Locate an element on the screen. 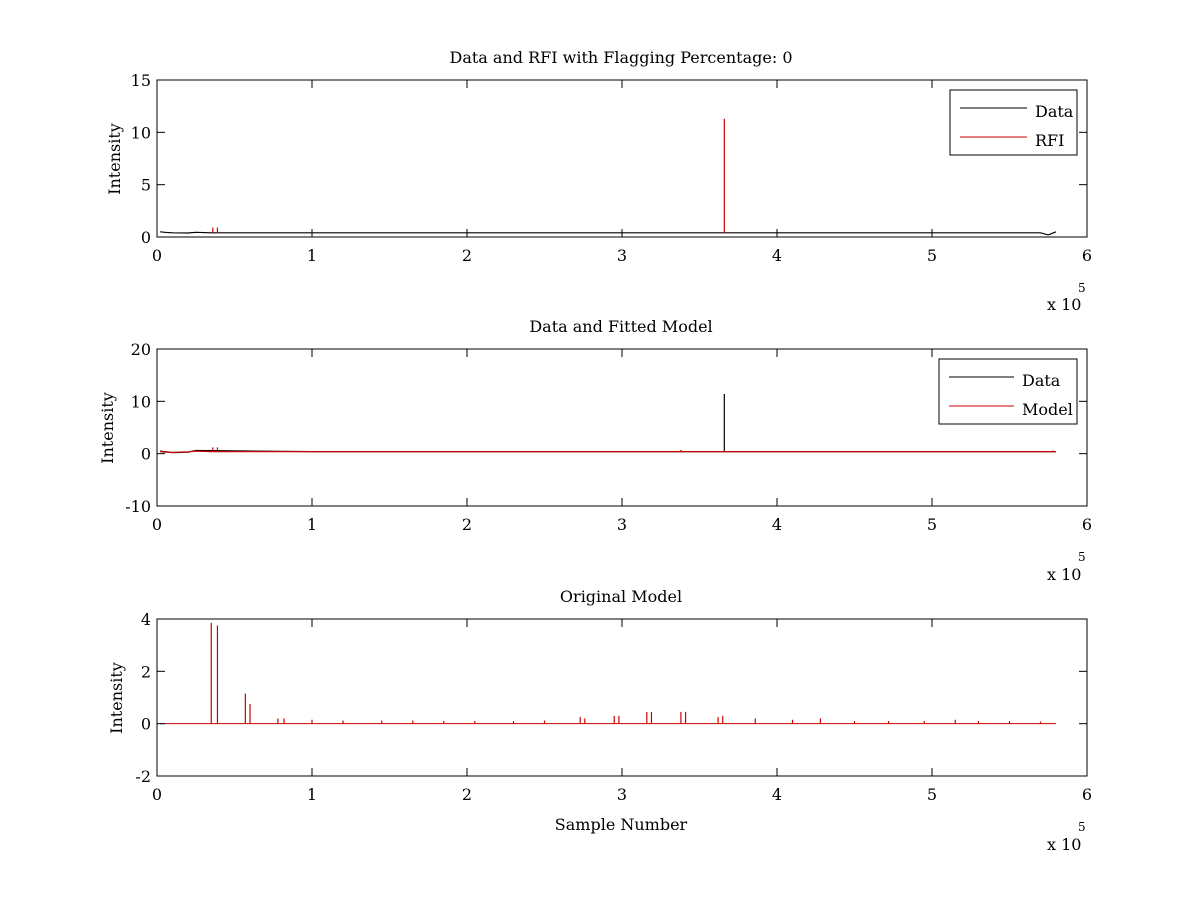  panel-3-ylabel: Intensity is located at coordinates (116, 698).